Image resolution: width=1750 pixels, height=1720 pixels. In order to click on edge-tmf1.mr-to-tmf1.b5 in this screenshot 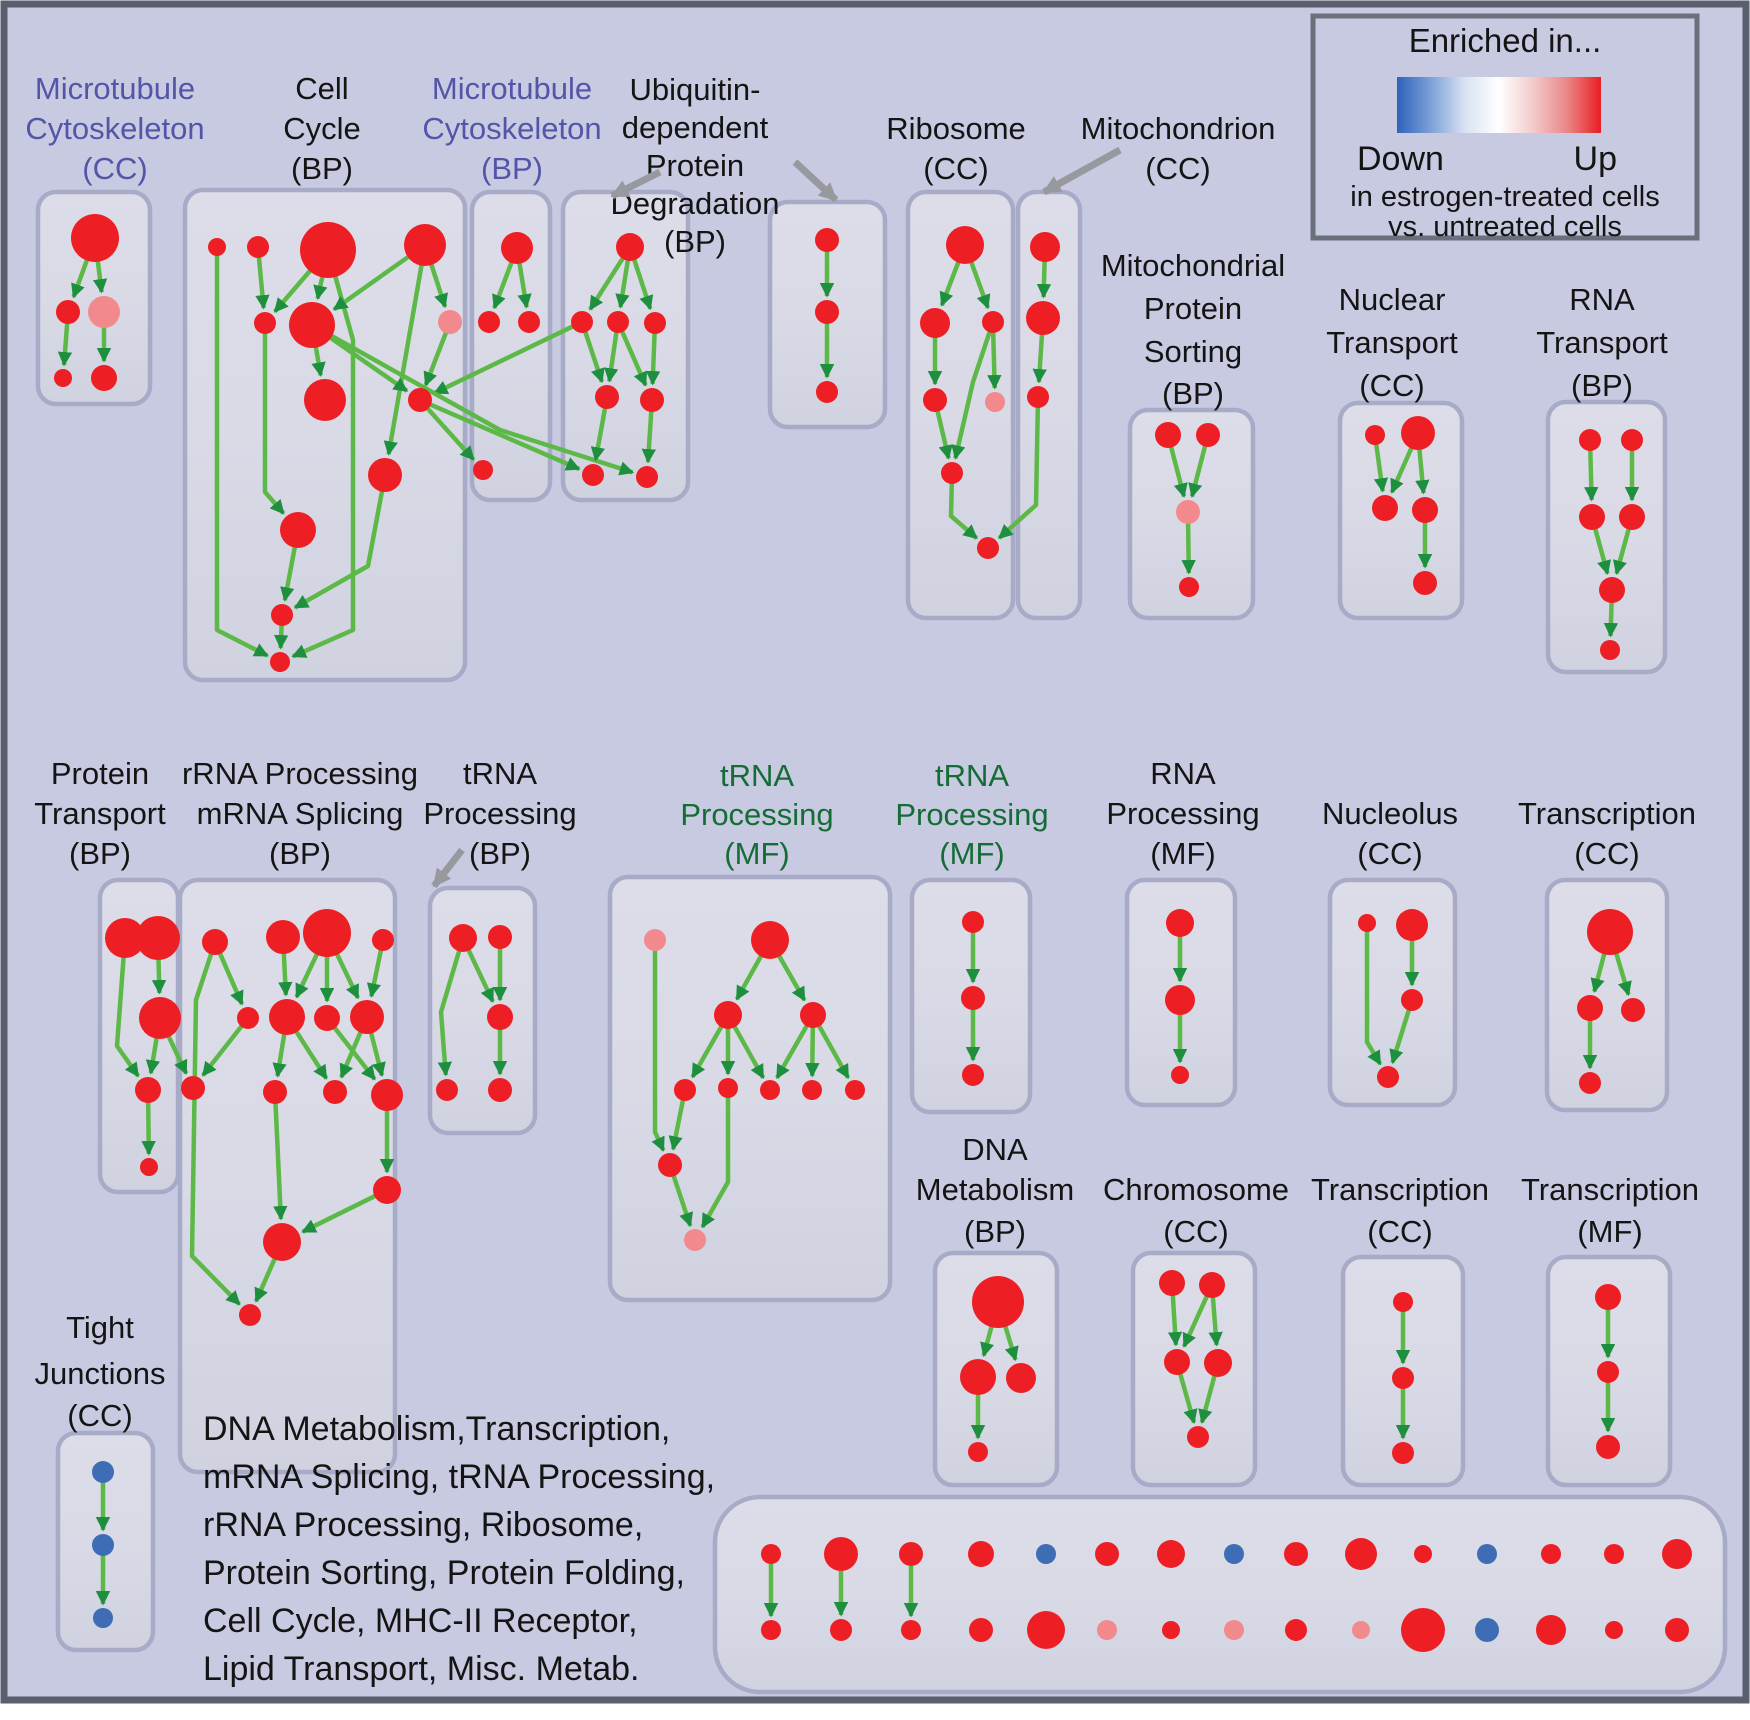, I will do `click(833, 1052)`.